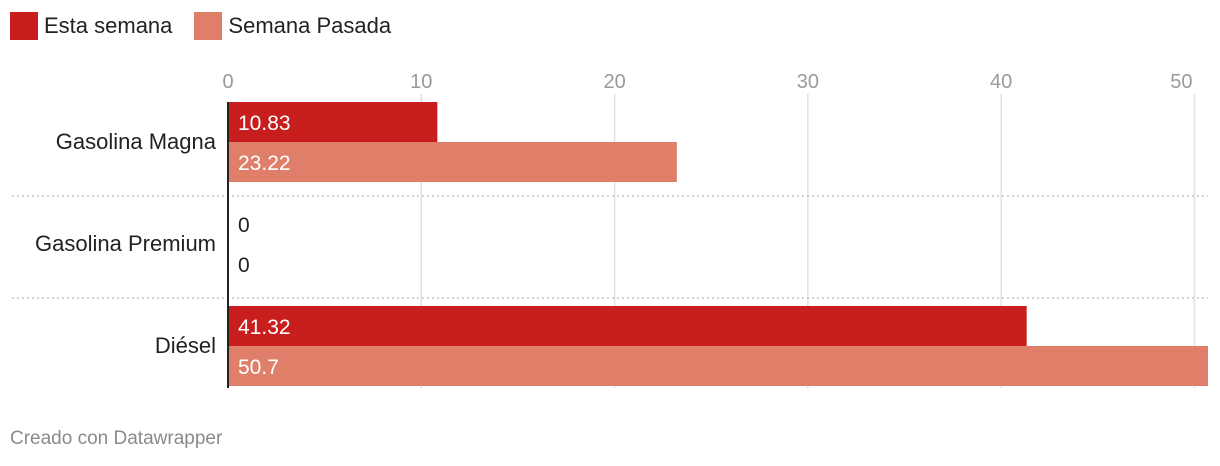 This screenshot has height=466, width=1220. I want to click on x-tick-label-20: 20, so click(614, 82).